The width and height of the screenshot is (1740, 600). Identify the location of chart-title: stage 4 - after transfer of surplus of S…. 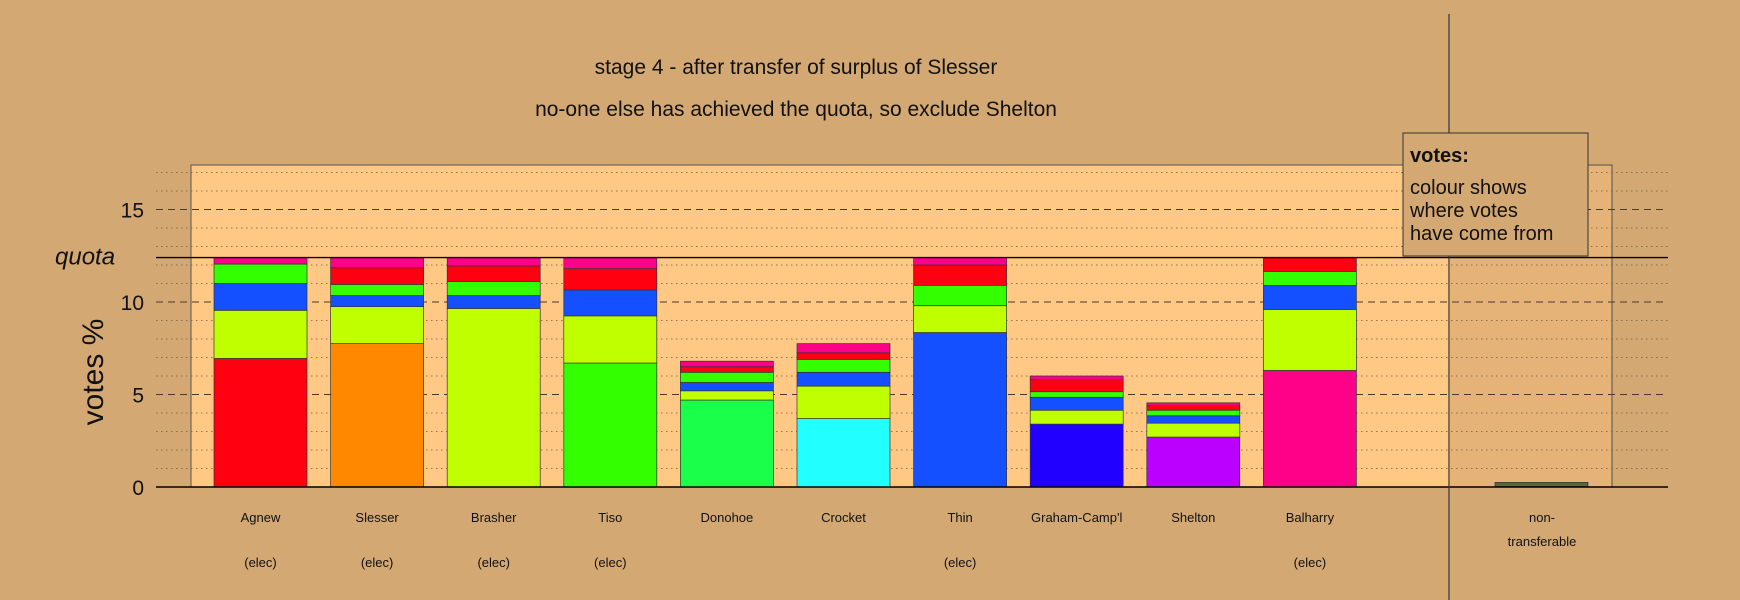
(796, 67).